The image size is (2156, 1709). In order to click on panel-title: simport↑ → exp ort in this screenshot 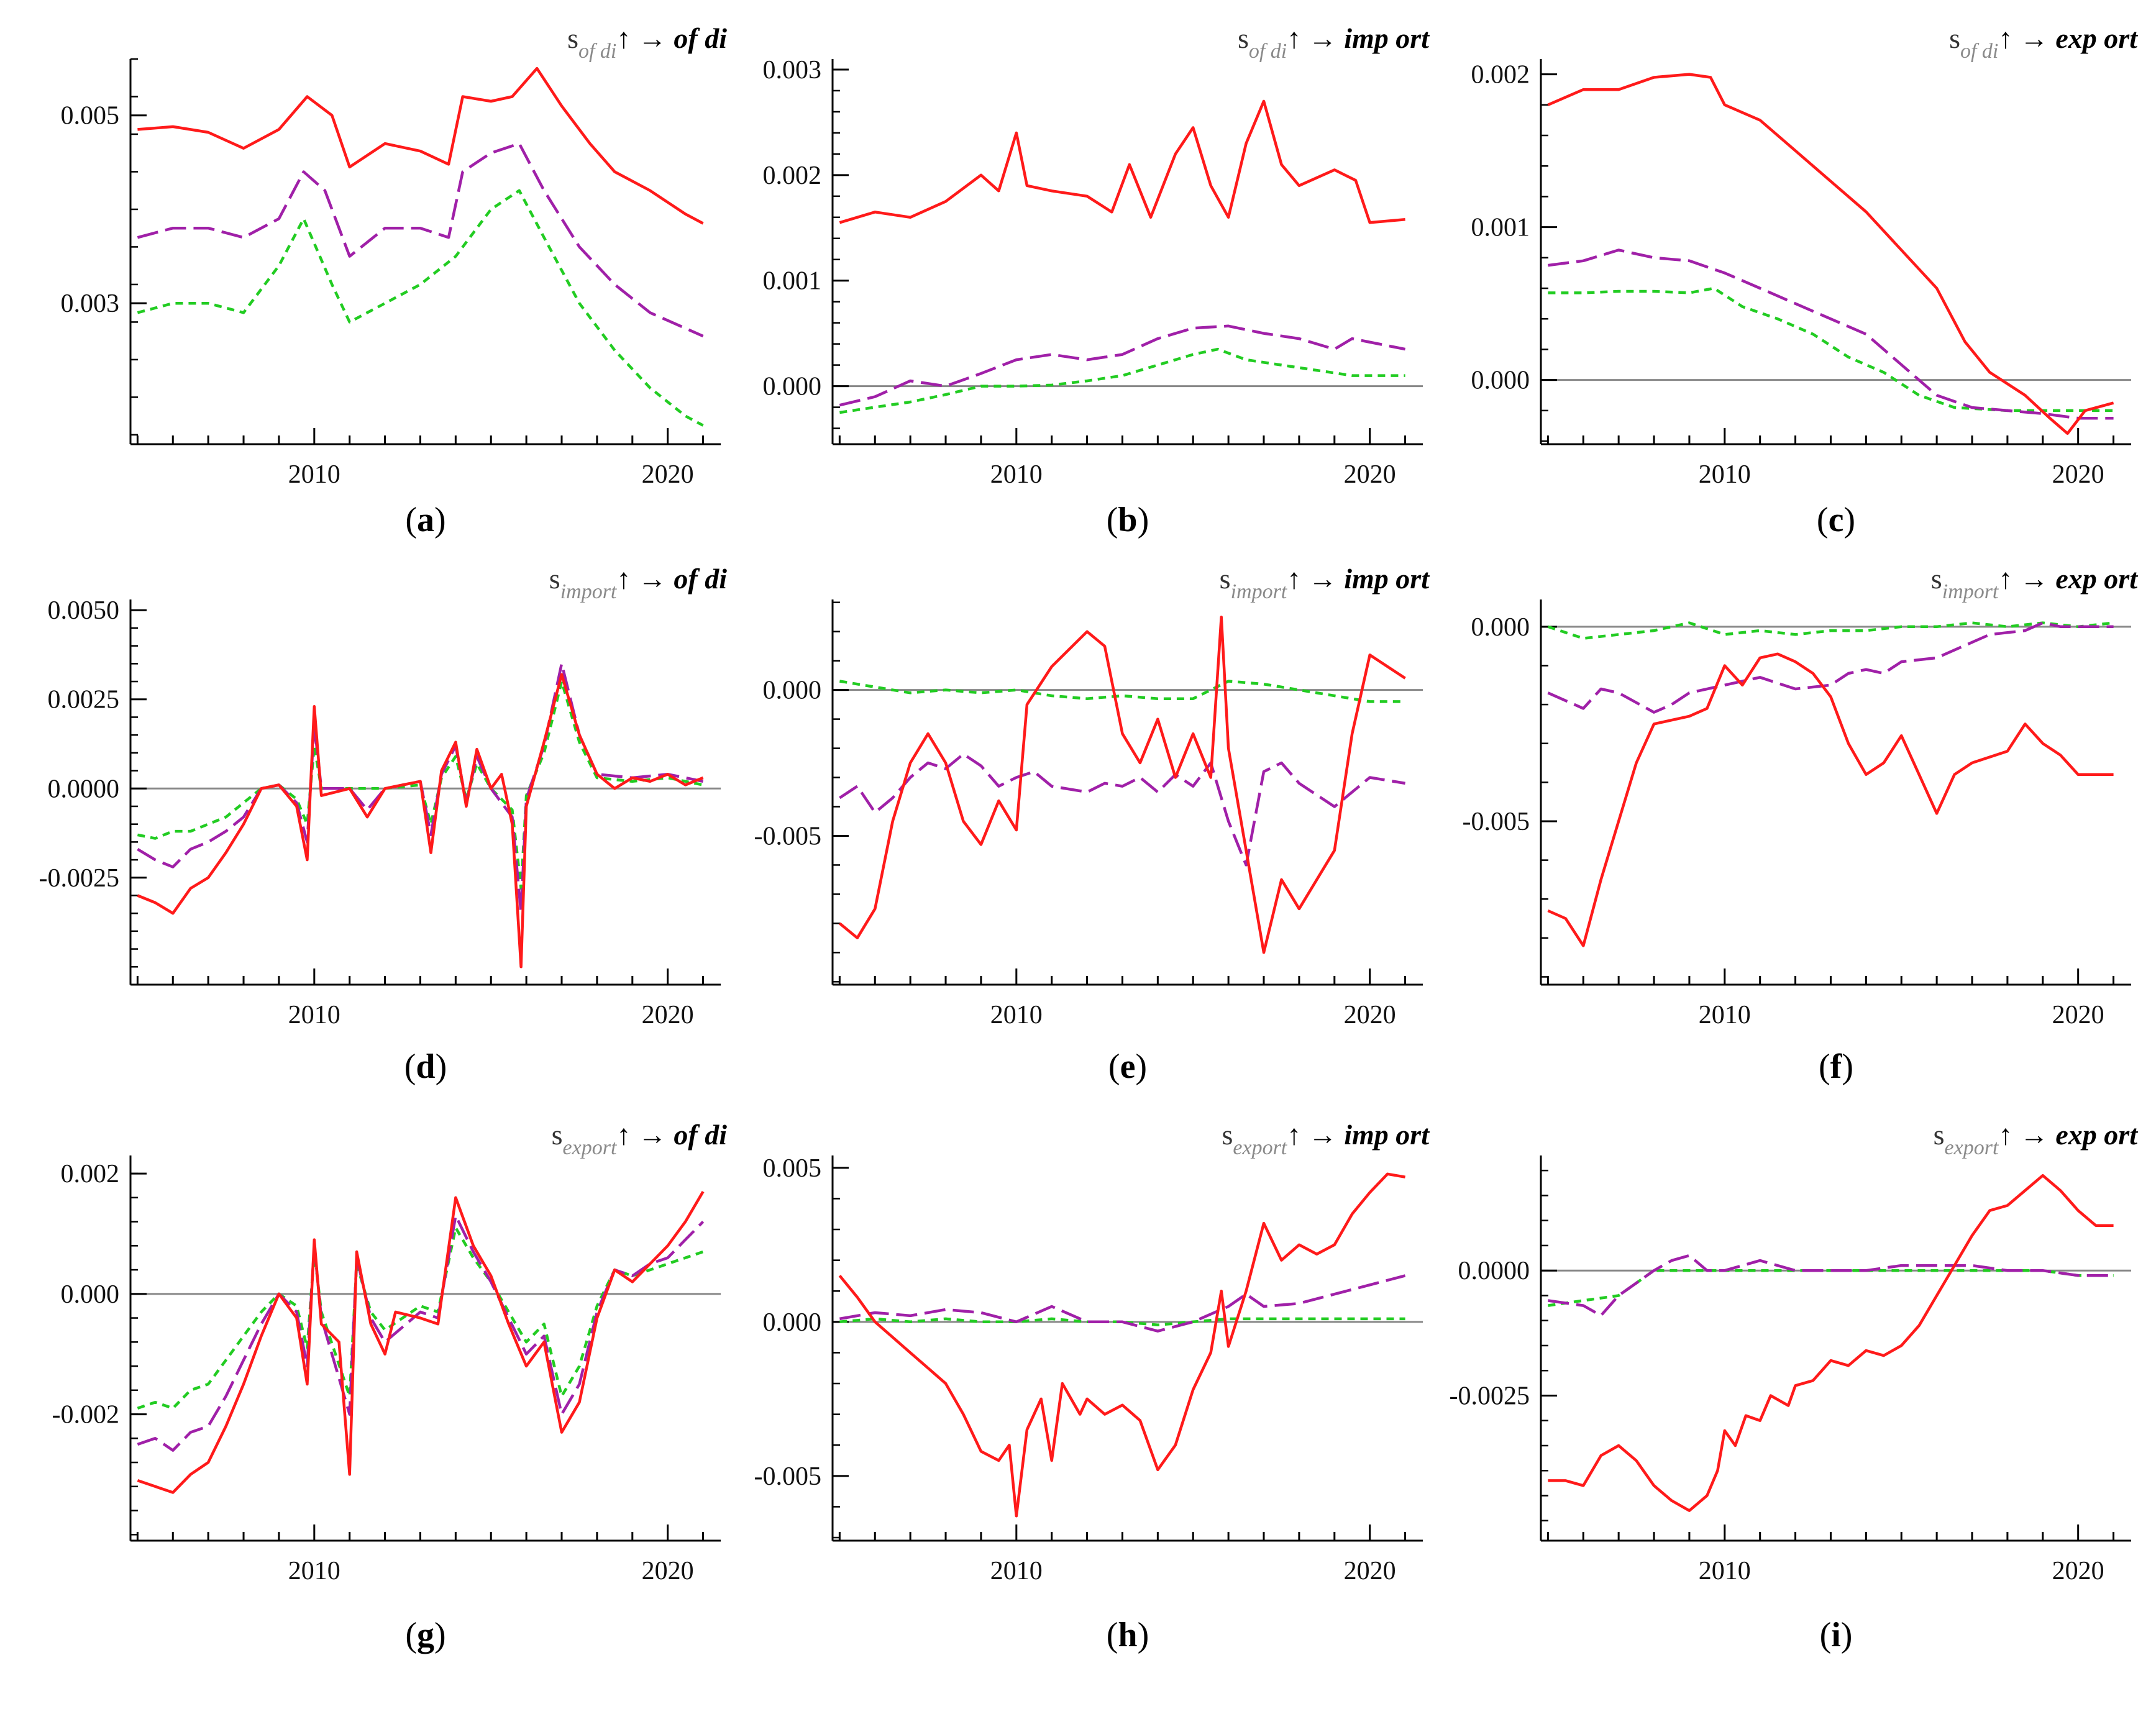, I will do `click(2035, 583)`.